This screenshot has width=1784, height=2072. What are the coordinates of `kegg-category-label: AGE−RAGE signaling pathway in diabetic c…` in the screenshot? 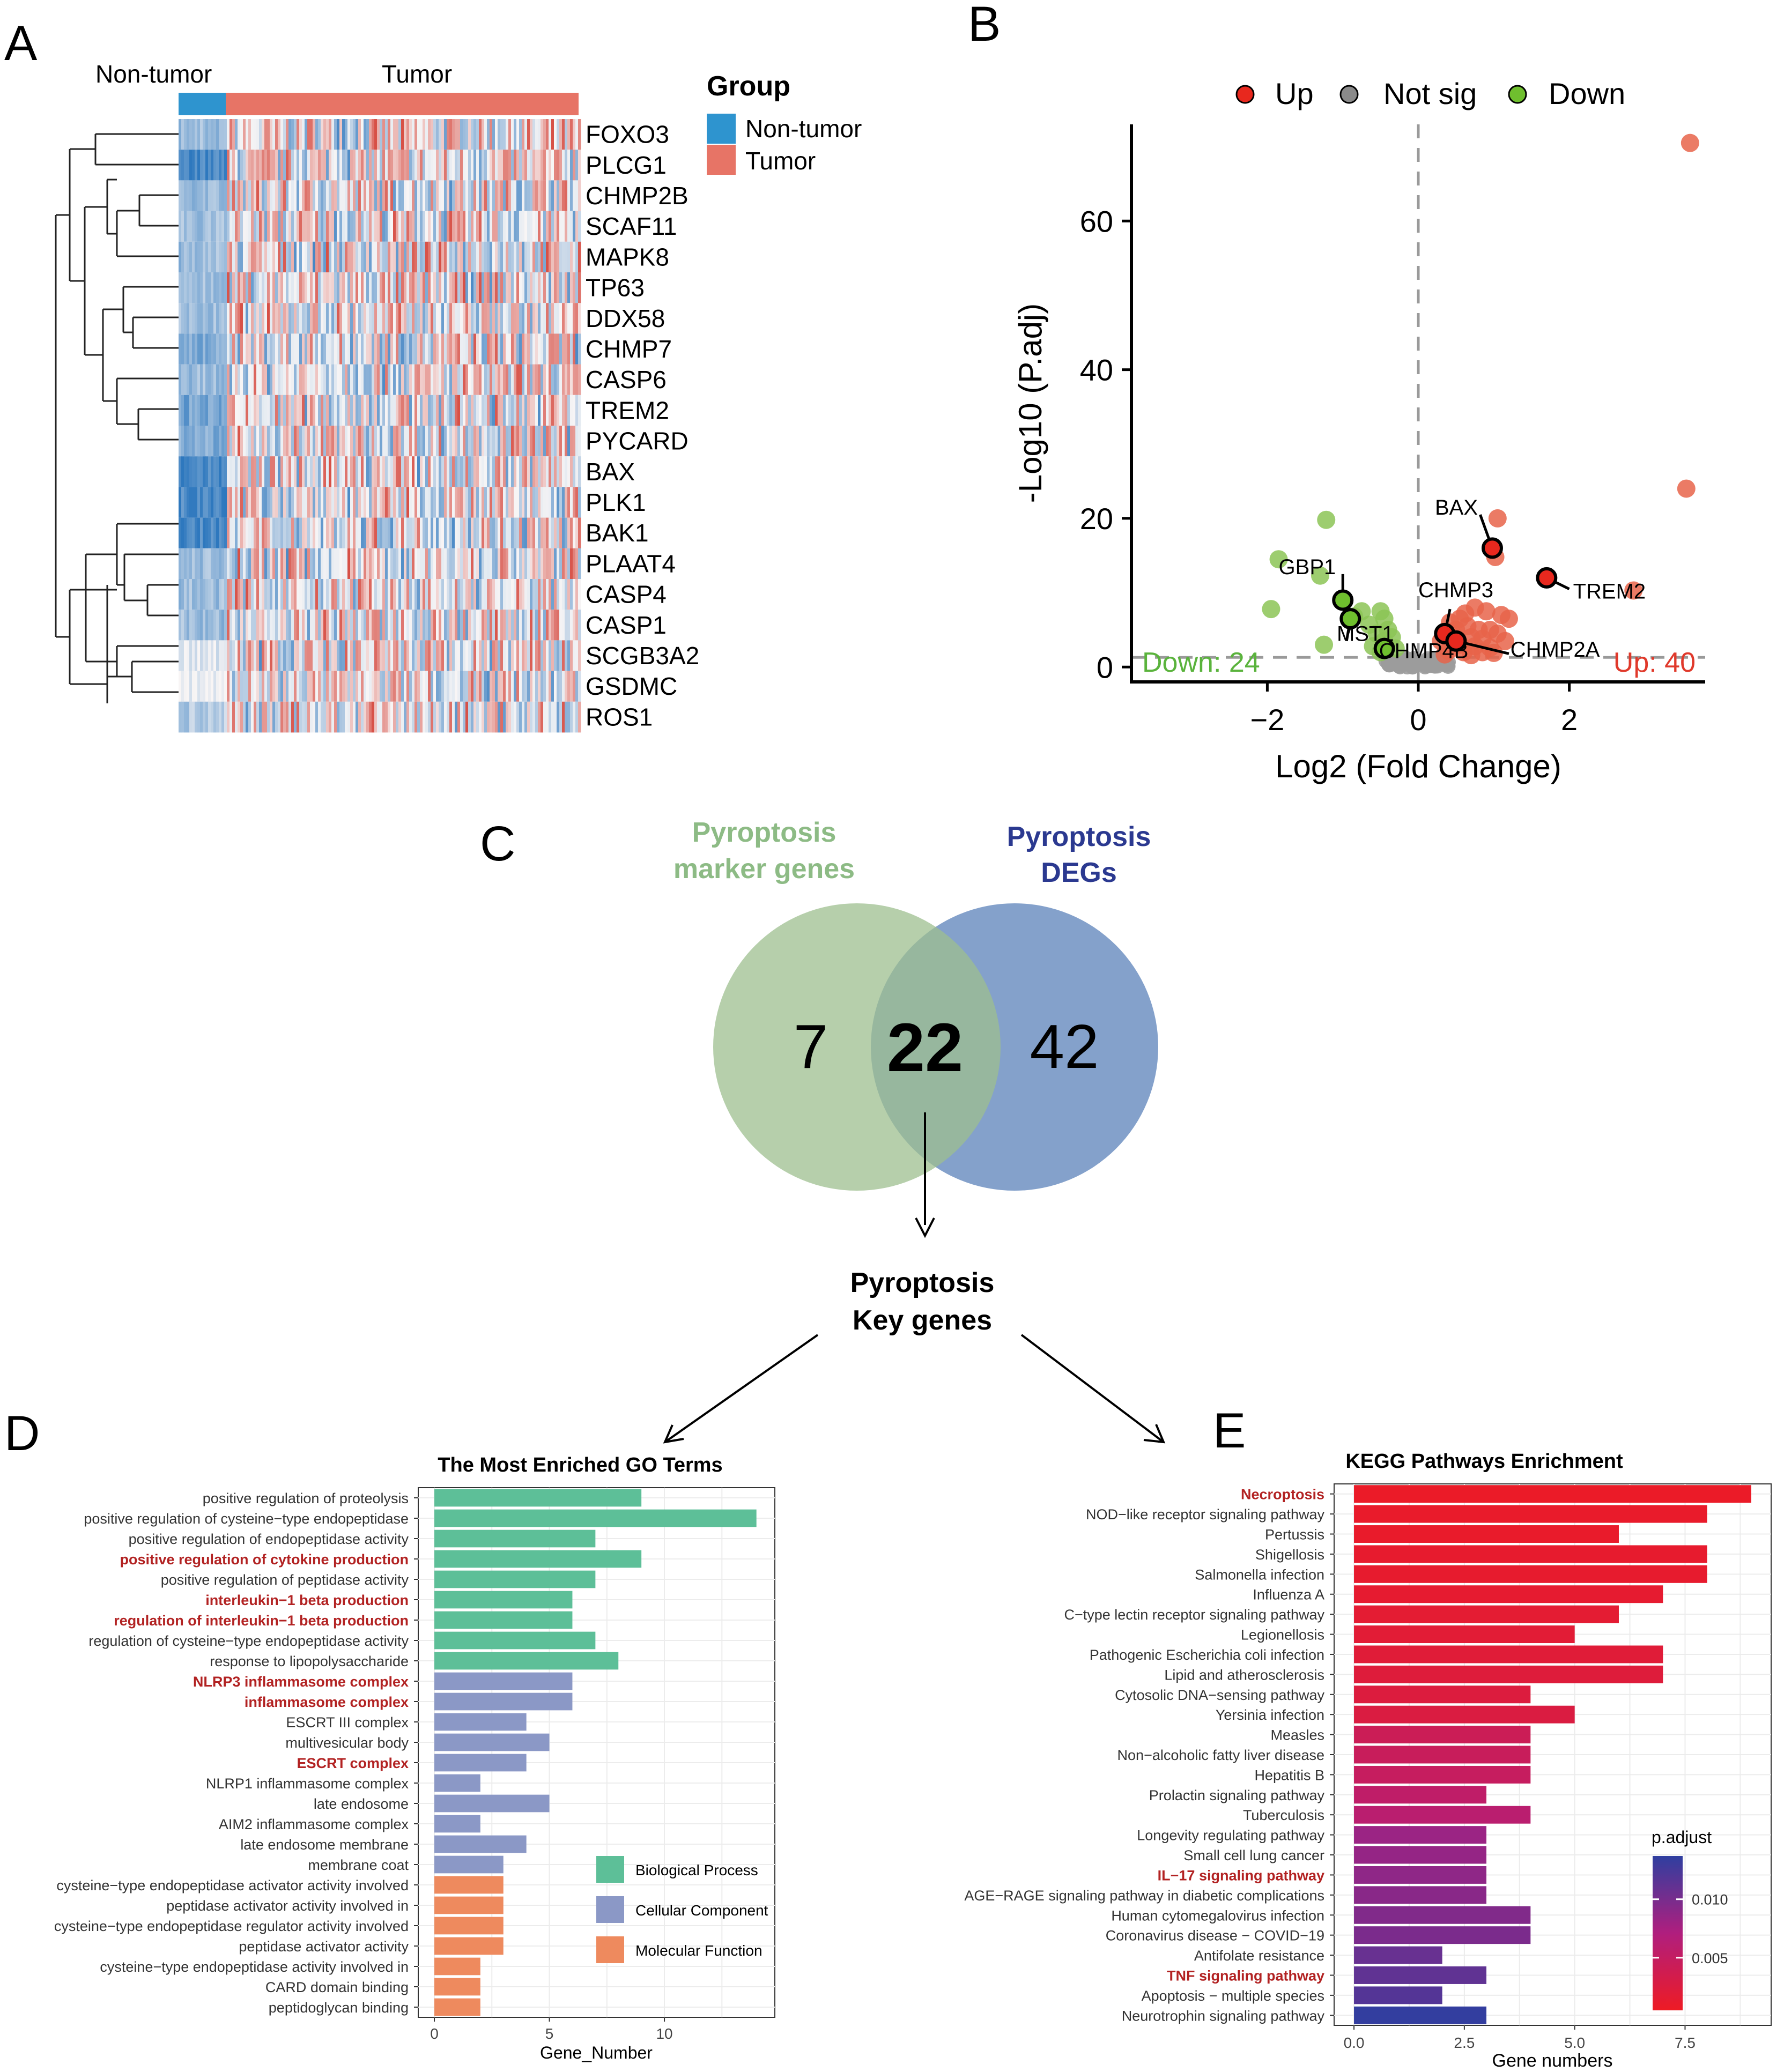 It's located at (1144, 1896).